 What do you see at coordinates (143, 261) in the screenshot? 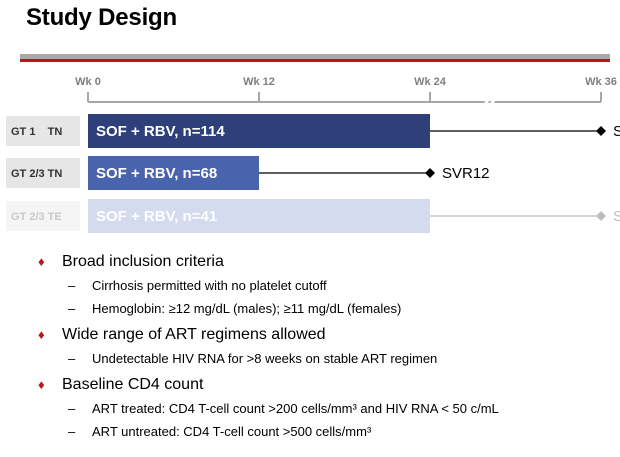
I see `bullet-text: Broad inclusion criteria` at bounding box center [143, 261].